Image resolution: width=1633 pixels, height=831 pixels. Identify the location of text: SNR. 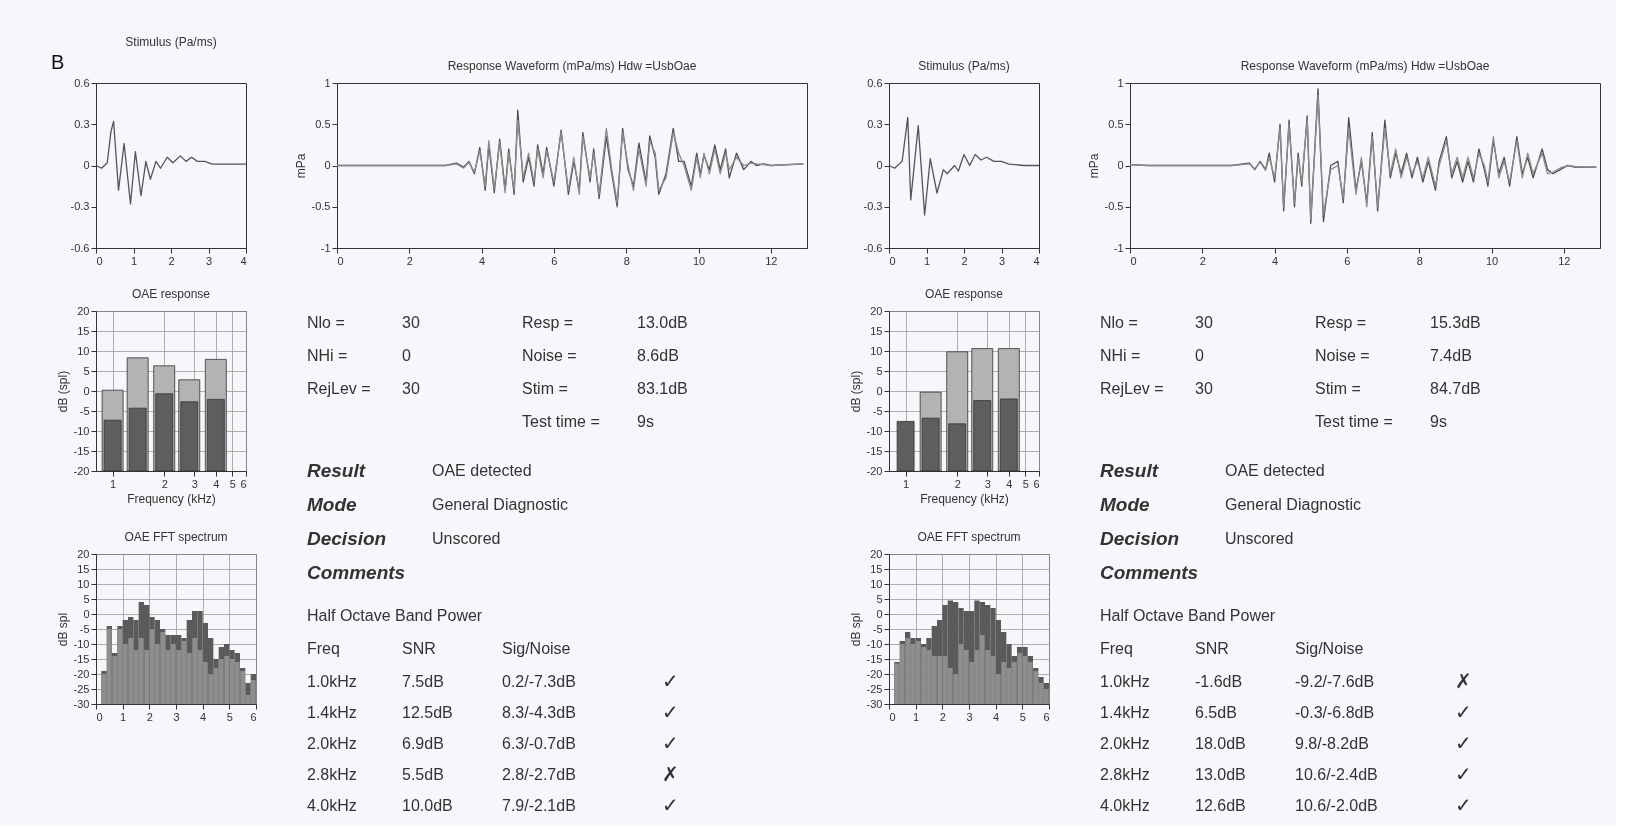
(1212, 648).